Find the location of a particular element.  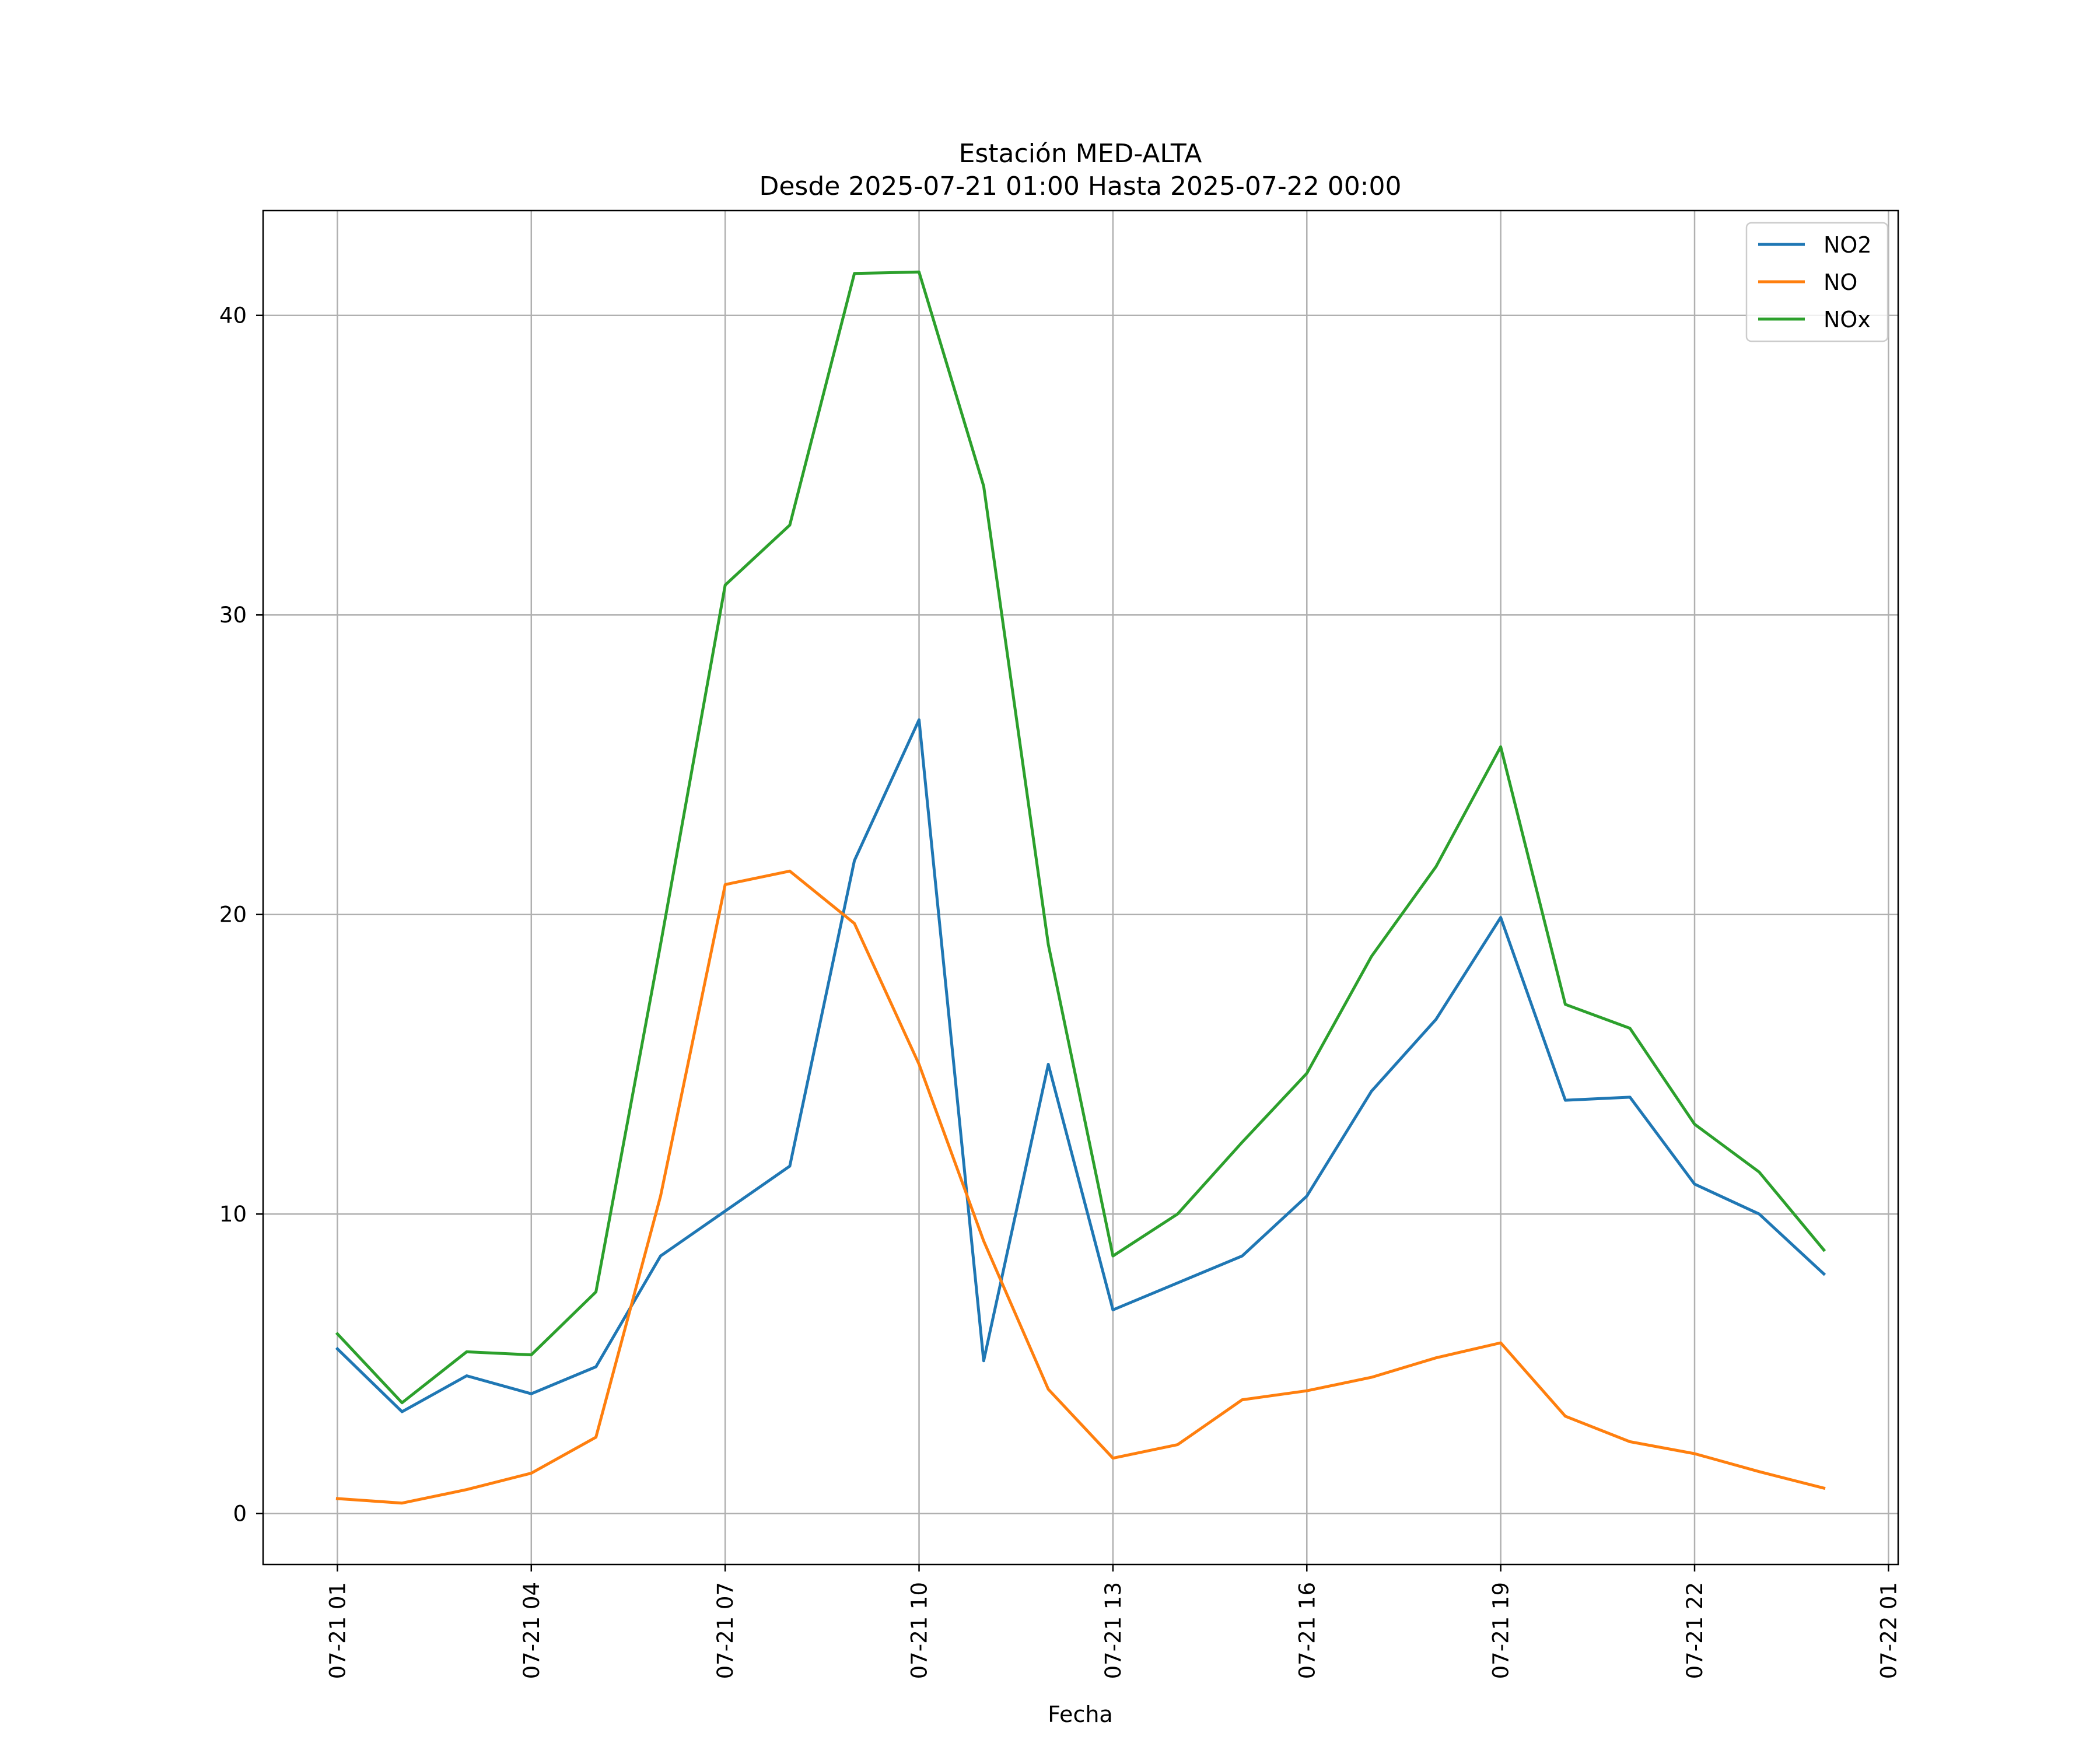

y-tick-label: 10 is located at coordinates (233, 1214).